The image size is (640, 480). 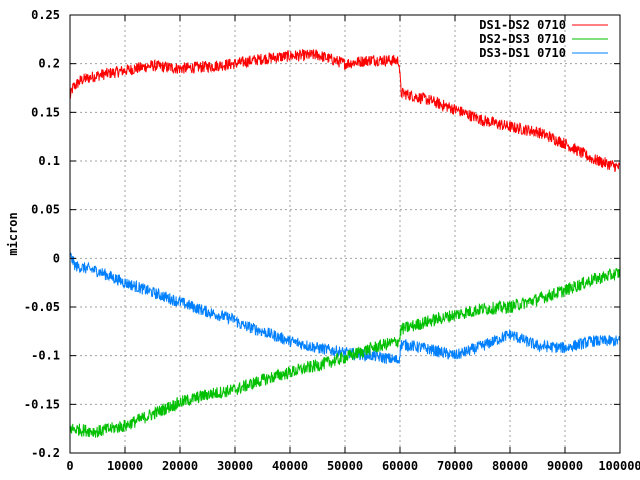 I want to click on x-tick-label: 80000, so click(x=510, y=466).